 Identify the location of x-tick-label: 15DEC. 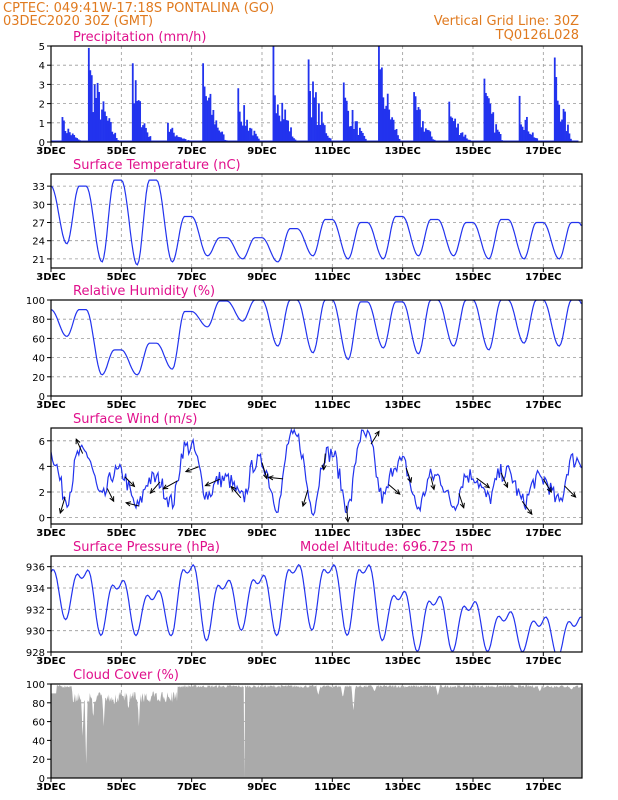
(473, 787).